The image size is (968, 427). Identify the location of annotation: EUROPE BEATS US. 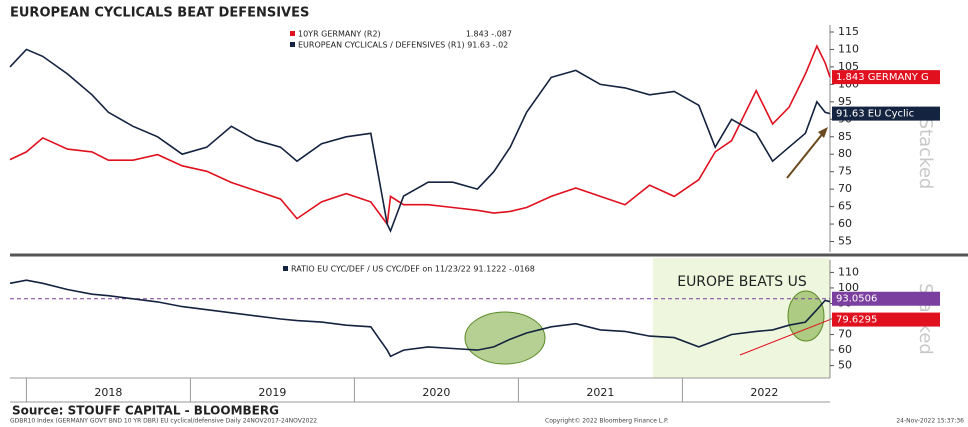
(742, 282).